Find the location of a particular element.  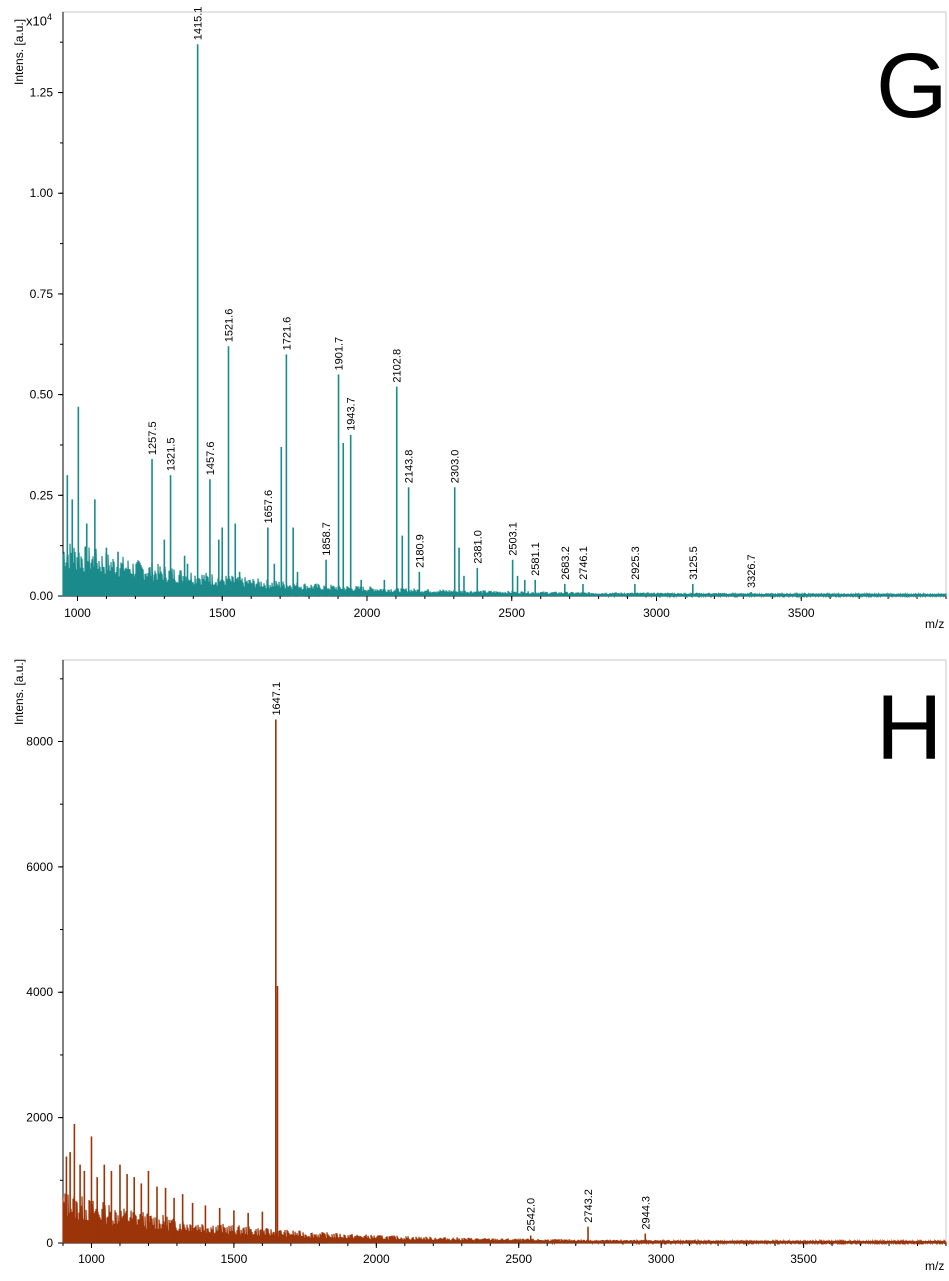

peak-label: 1647.1 is located at coordinates (277, 699).